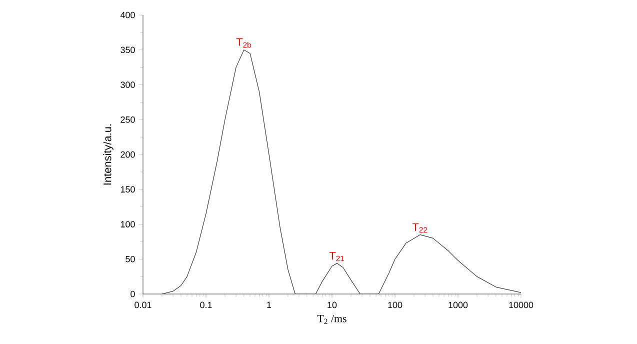 This screenshot has height=344, width=637. I want to click on y-tick-label: 350, so click(127, 50).